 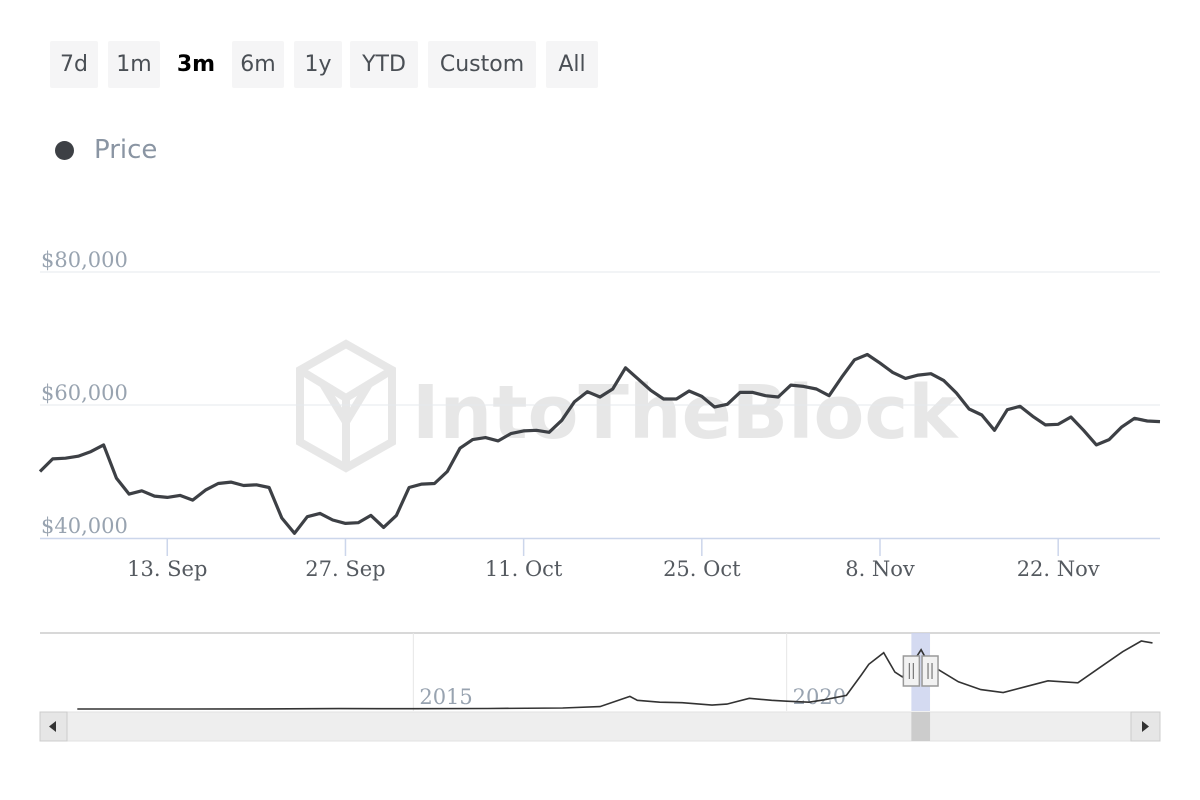 What do you see at coordinates (384, 64) in the screenshot?
I see `range-button-ytd: YTD` at bounding box center [384, 64].